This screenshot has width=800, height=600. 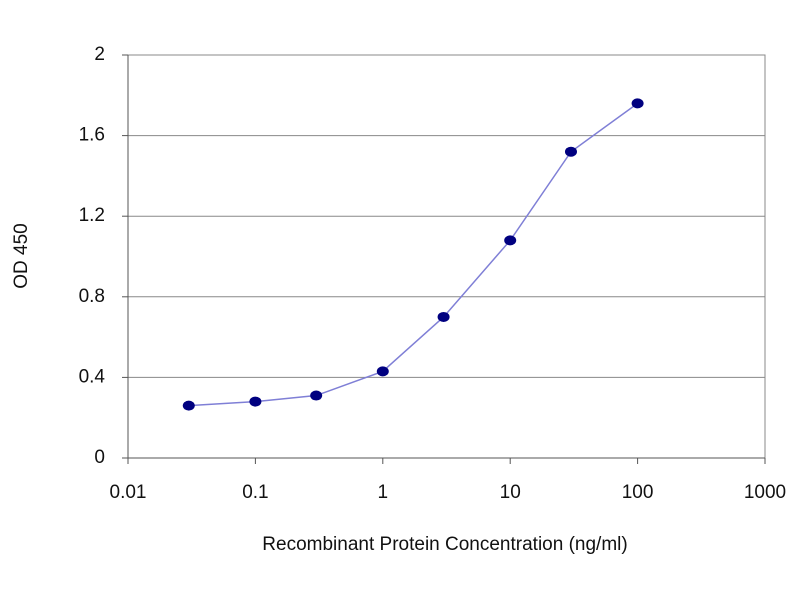 What do you see at coordinates (99, 457) in the screenshot?
I see `y-tick-label: 0` at bounding box center [99, 457].